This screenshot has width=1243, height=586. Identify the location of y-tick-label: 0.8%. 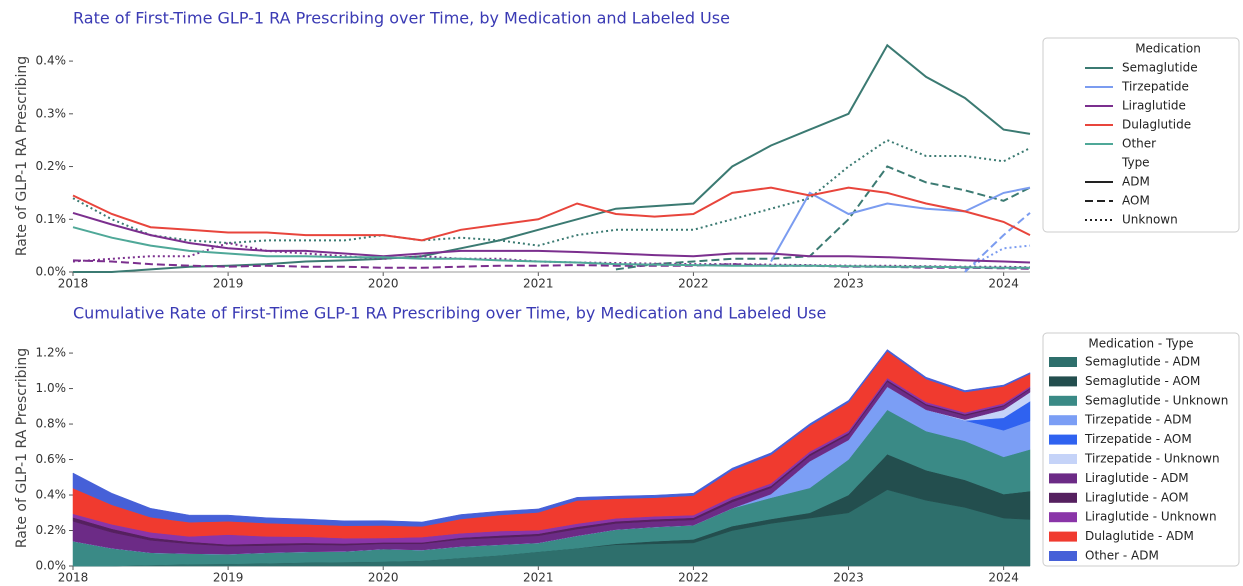
(51, 424).